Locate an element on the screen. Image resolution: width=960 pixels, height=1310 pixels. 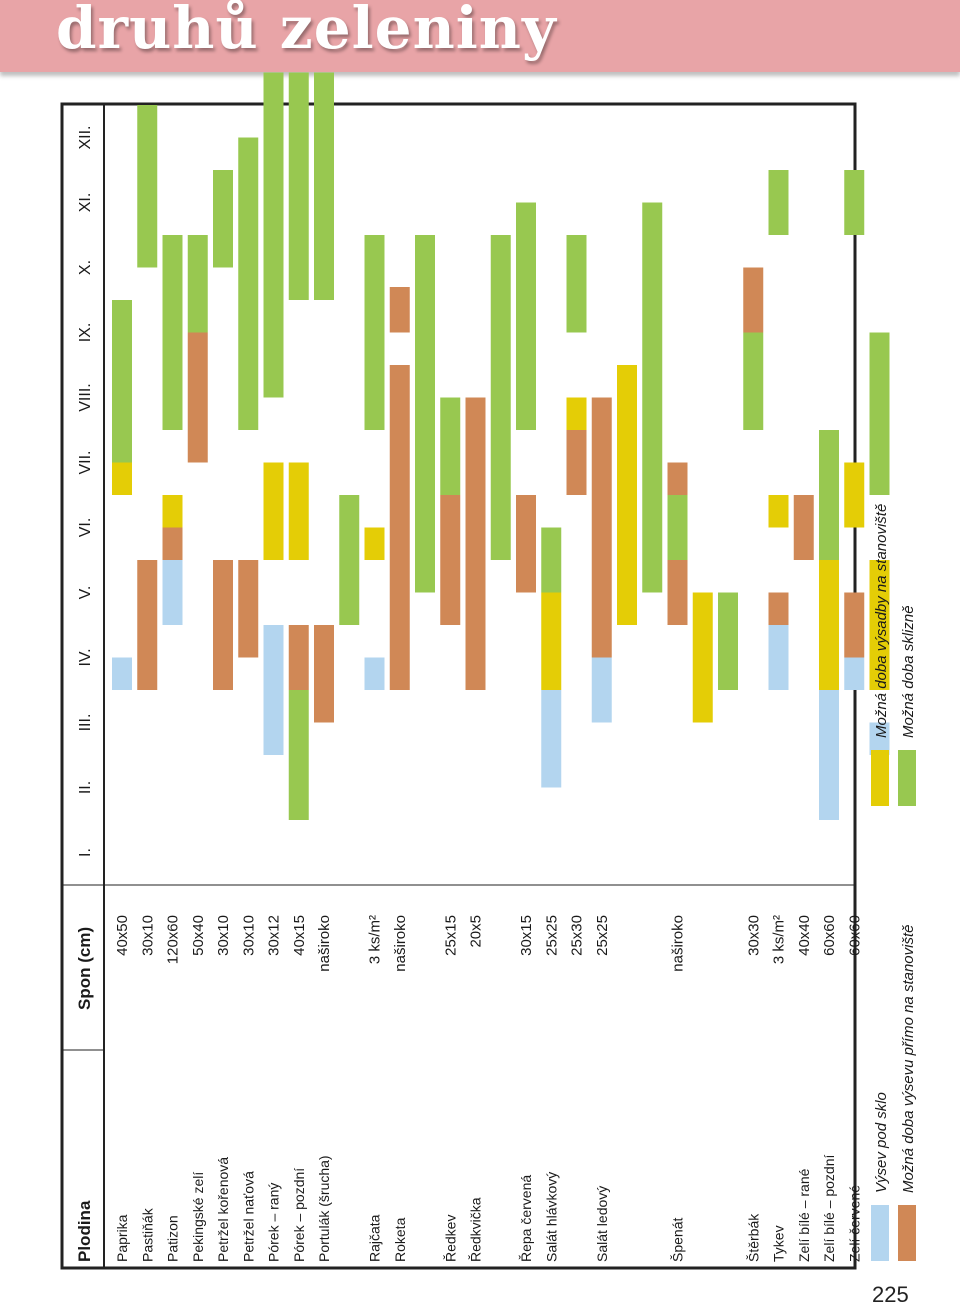
crop-label: Tykev is located at coordinates (779, 1243).